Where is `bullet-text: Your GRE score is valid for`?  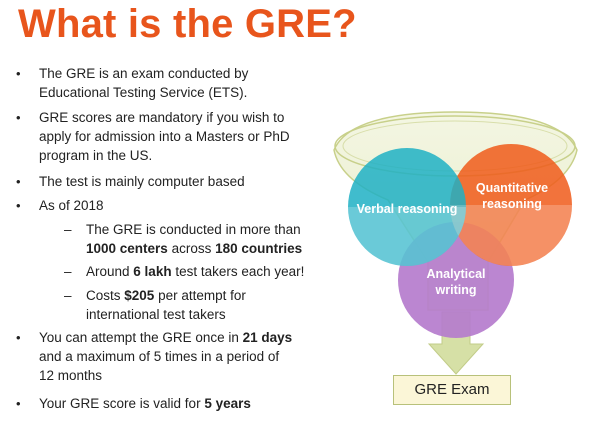 bullet-text: Your GRE score is valid for is located at coordinates (122, 403).